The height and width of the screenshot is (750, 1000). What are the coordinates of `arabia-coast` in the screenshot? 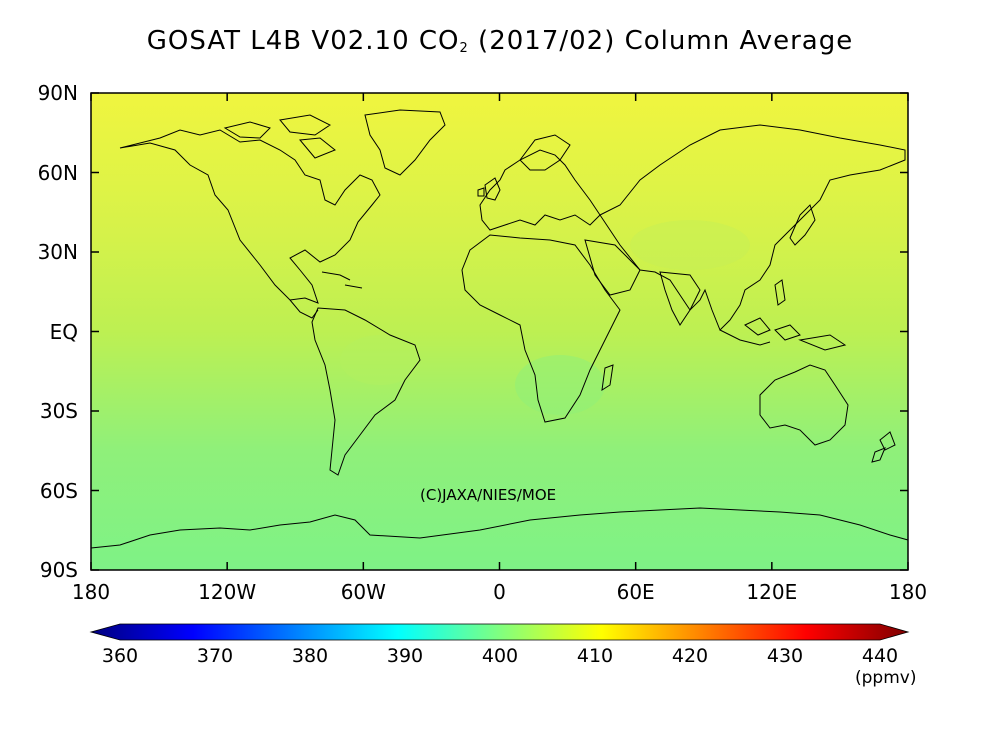 It's located at (612, 267).